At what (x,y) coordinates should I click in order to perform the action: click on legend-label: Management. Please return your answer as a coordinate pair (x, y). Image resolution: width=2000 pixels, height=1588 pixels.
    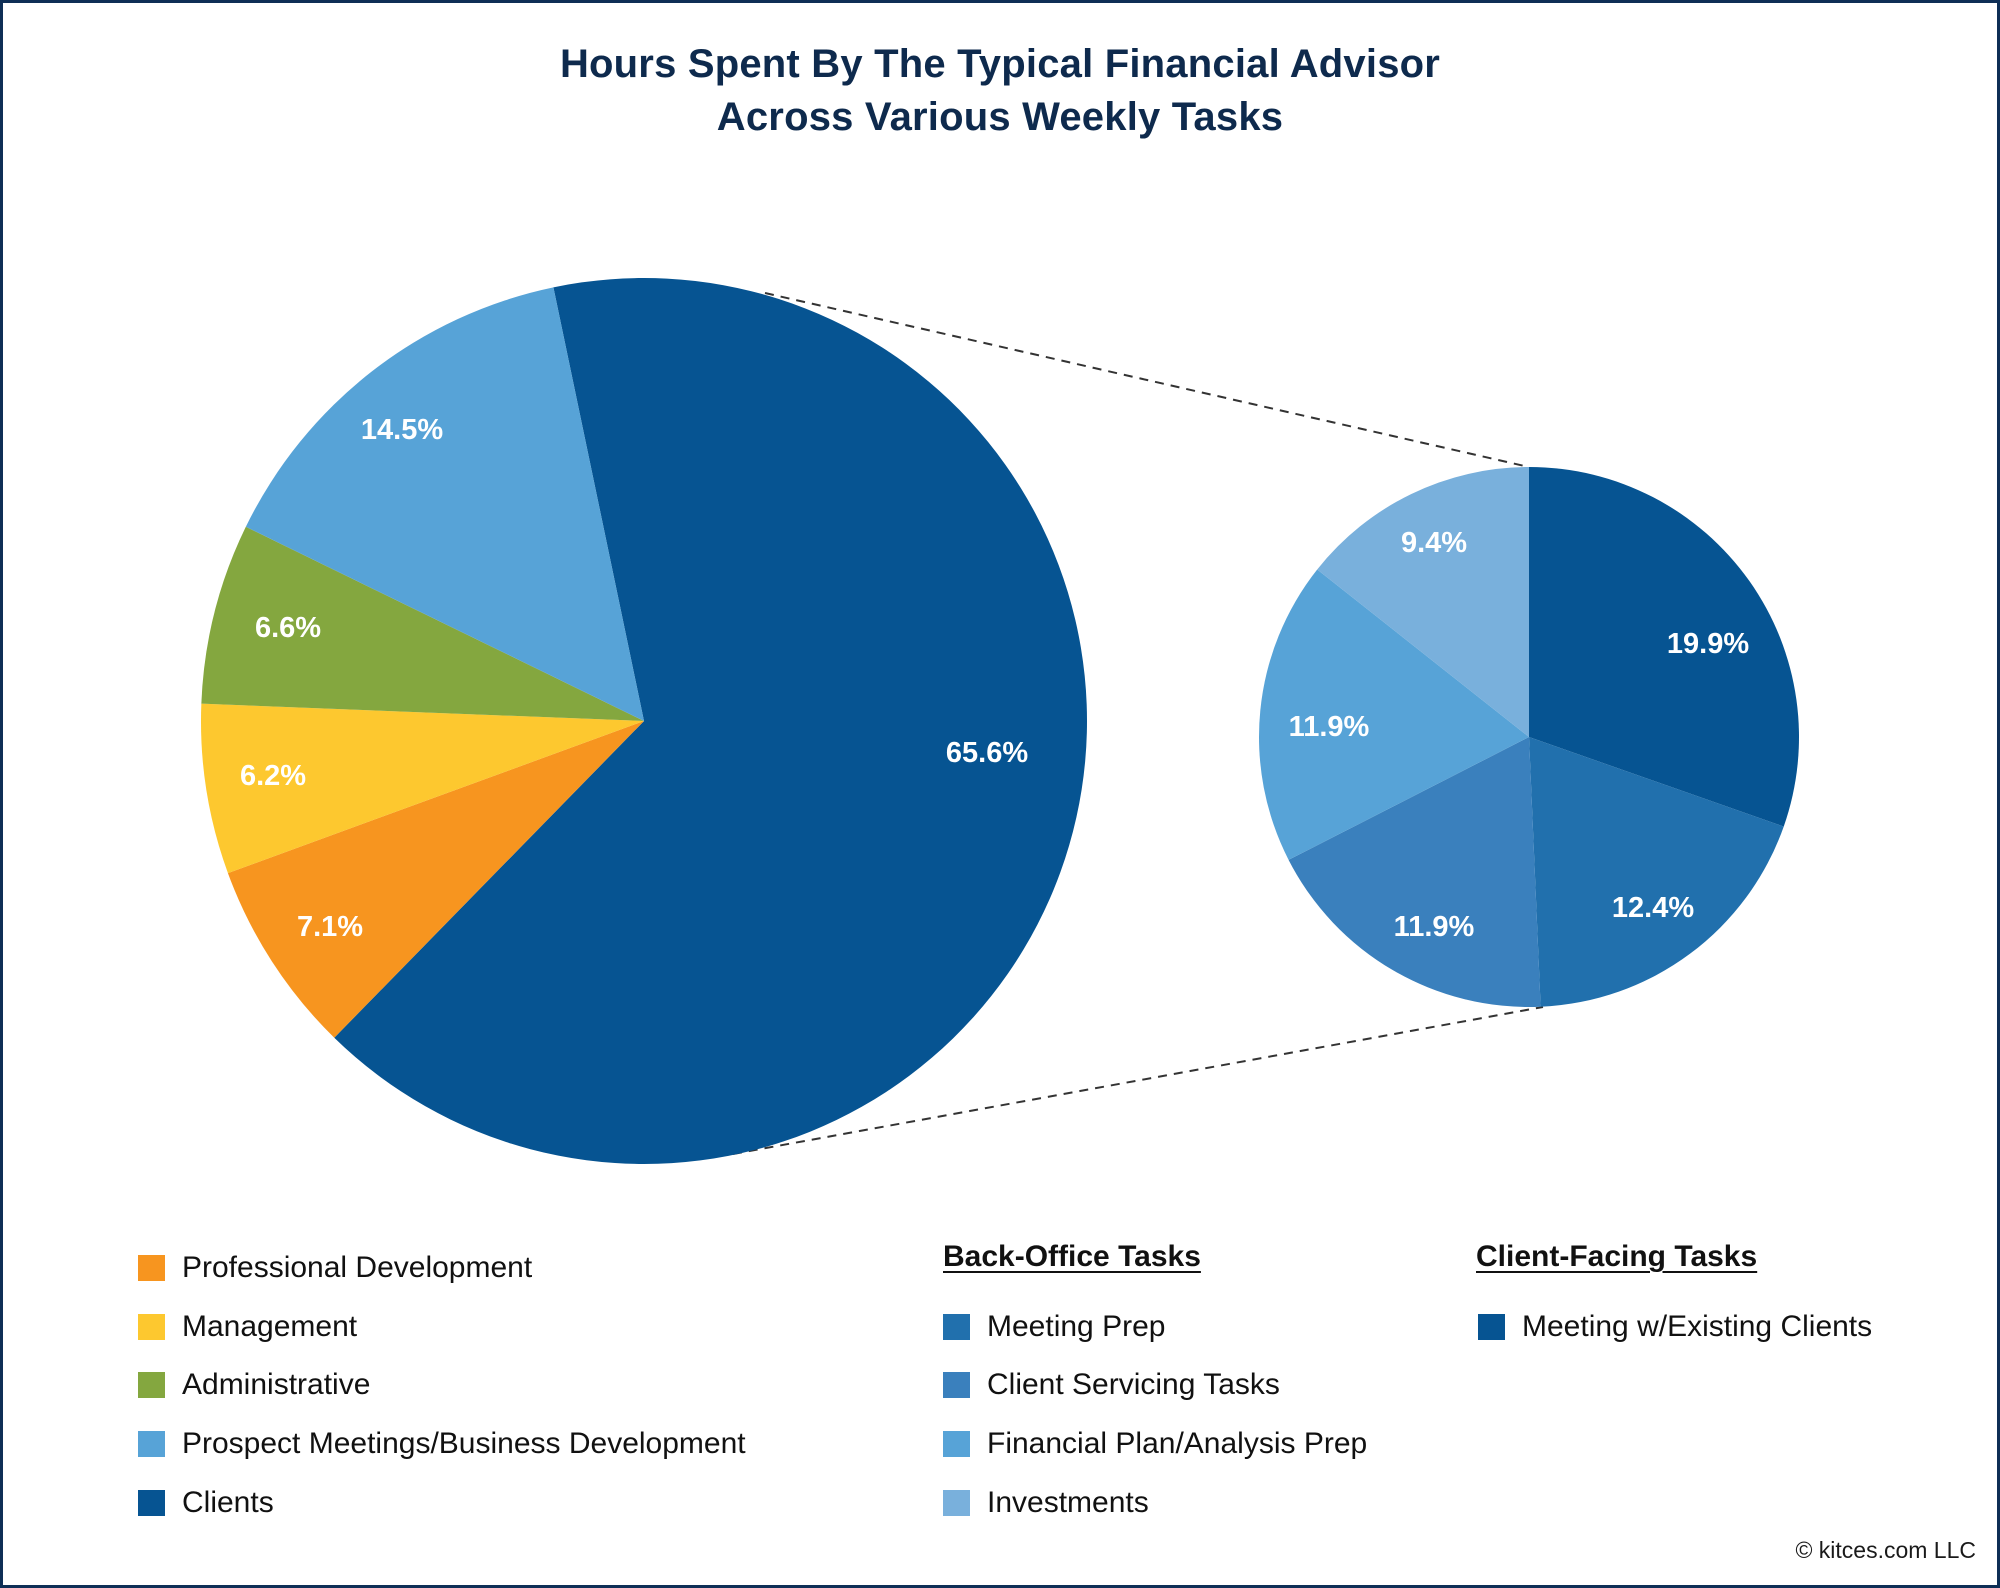
    Looking at the image, I should click on (270, 1326).